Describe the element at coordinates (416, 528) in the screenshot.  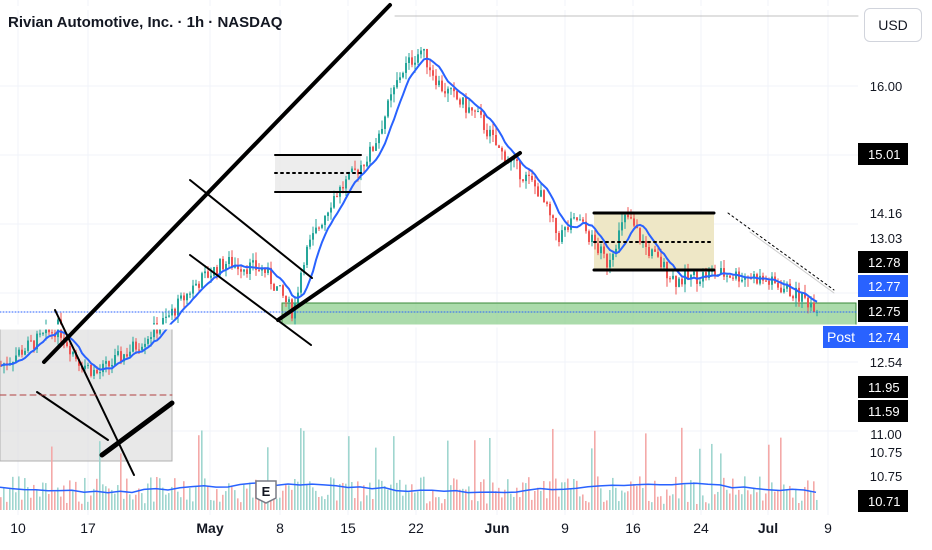
I see `time-label: 22` at that location.